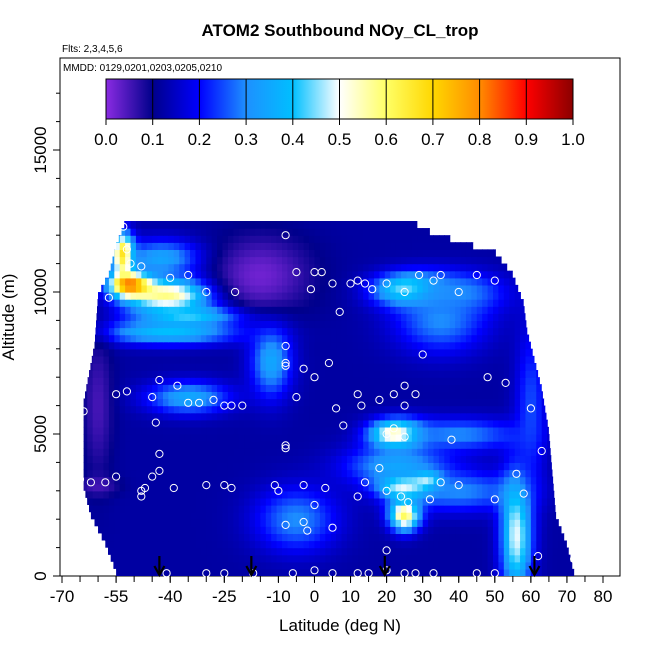  What do you see at coordinates (285, 448) in the screenshot?
I see `observation-point` at bounding box center [285, 448].